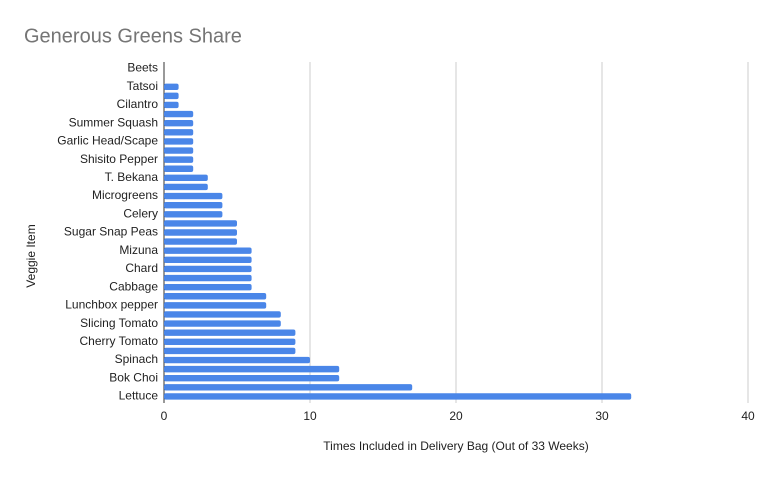  I want to click on y-tick-label: Cilantro, so click(138, 104).